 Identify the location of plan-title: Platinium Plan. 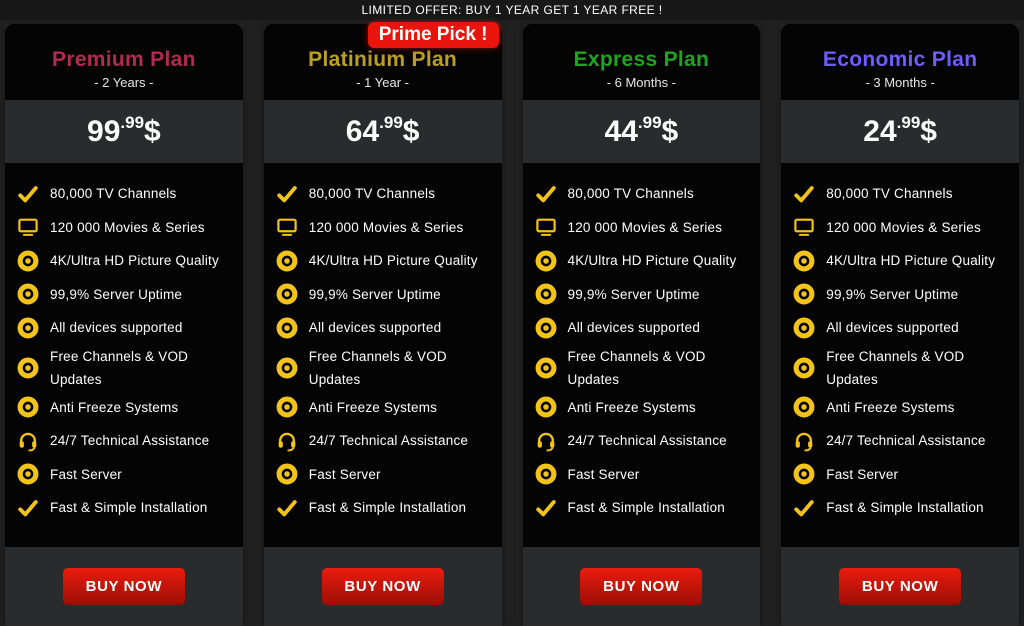
(383, 59).